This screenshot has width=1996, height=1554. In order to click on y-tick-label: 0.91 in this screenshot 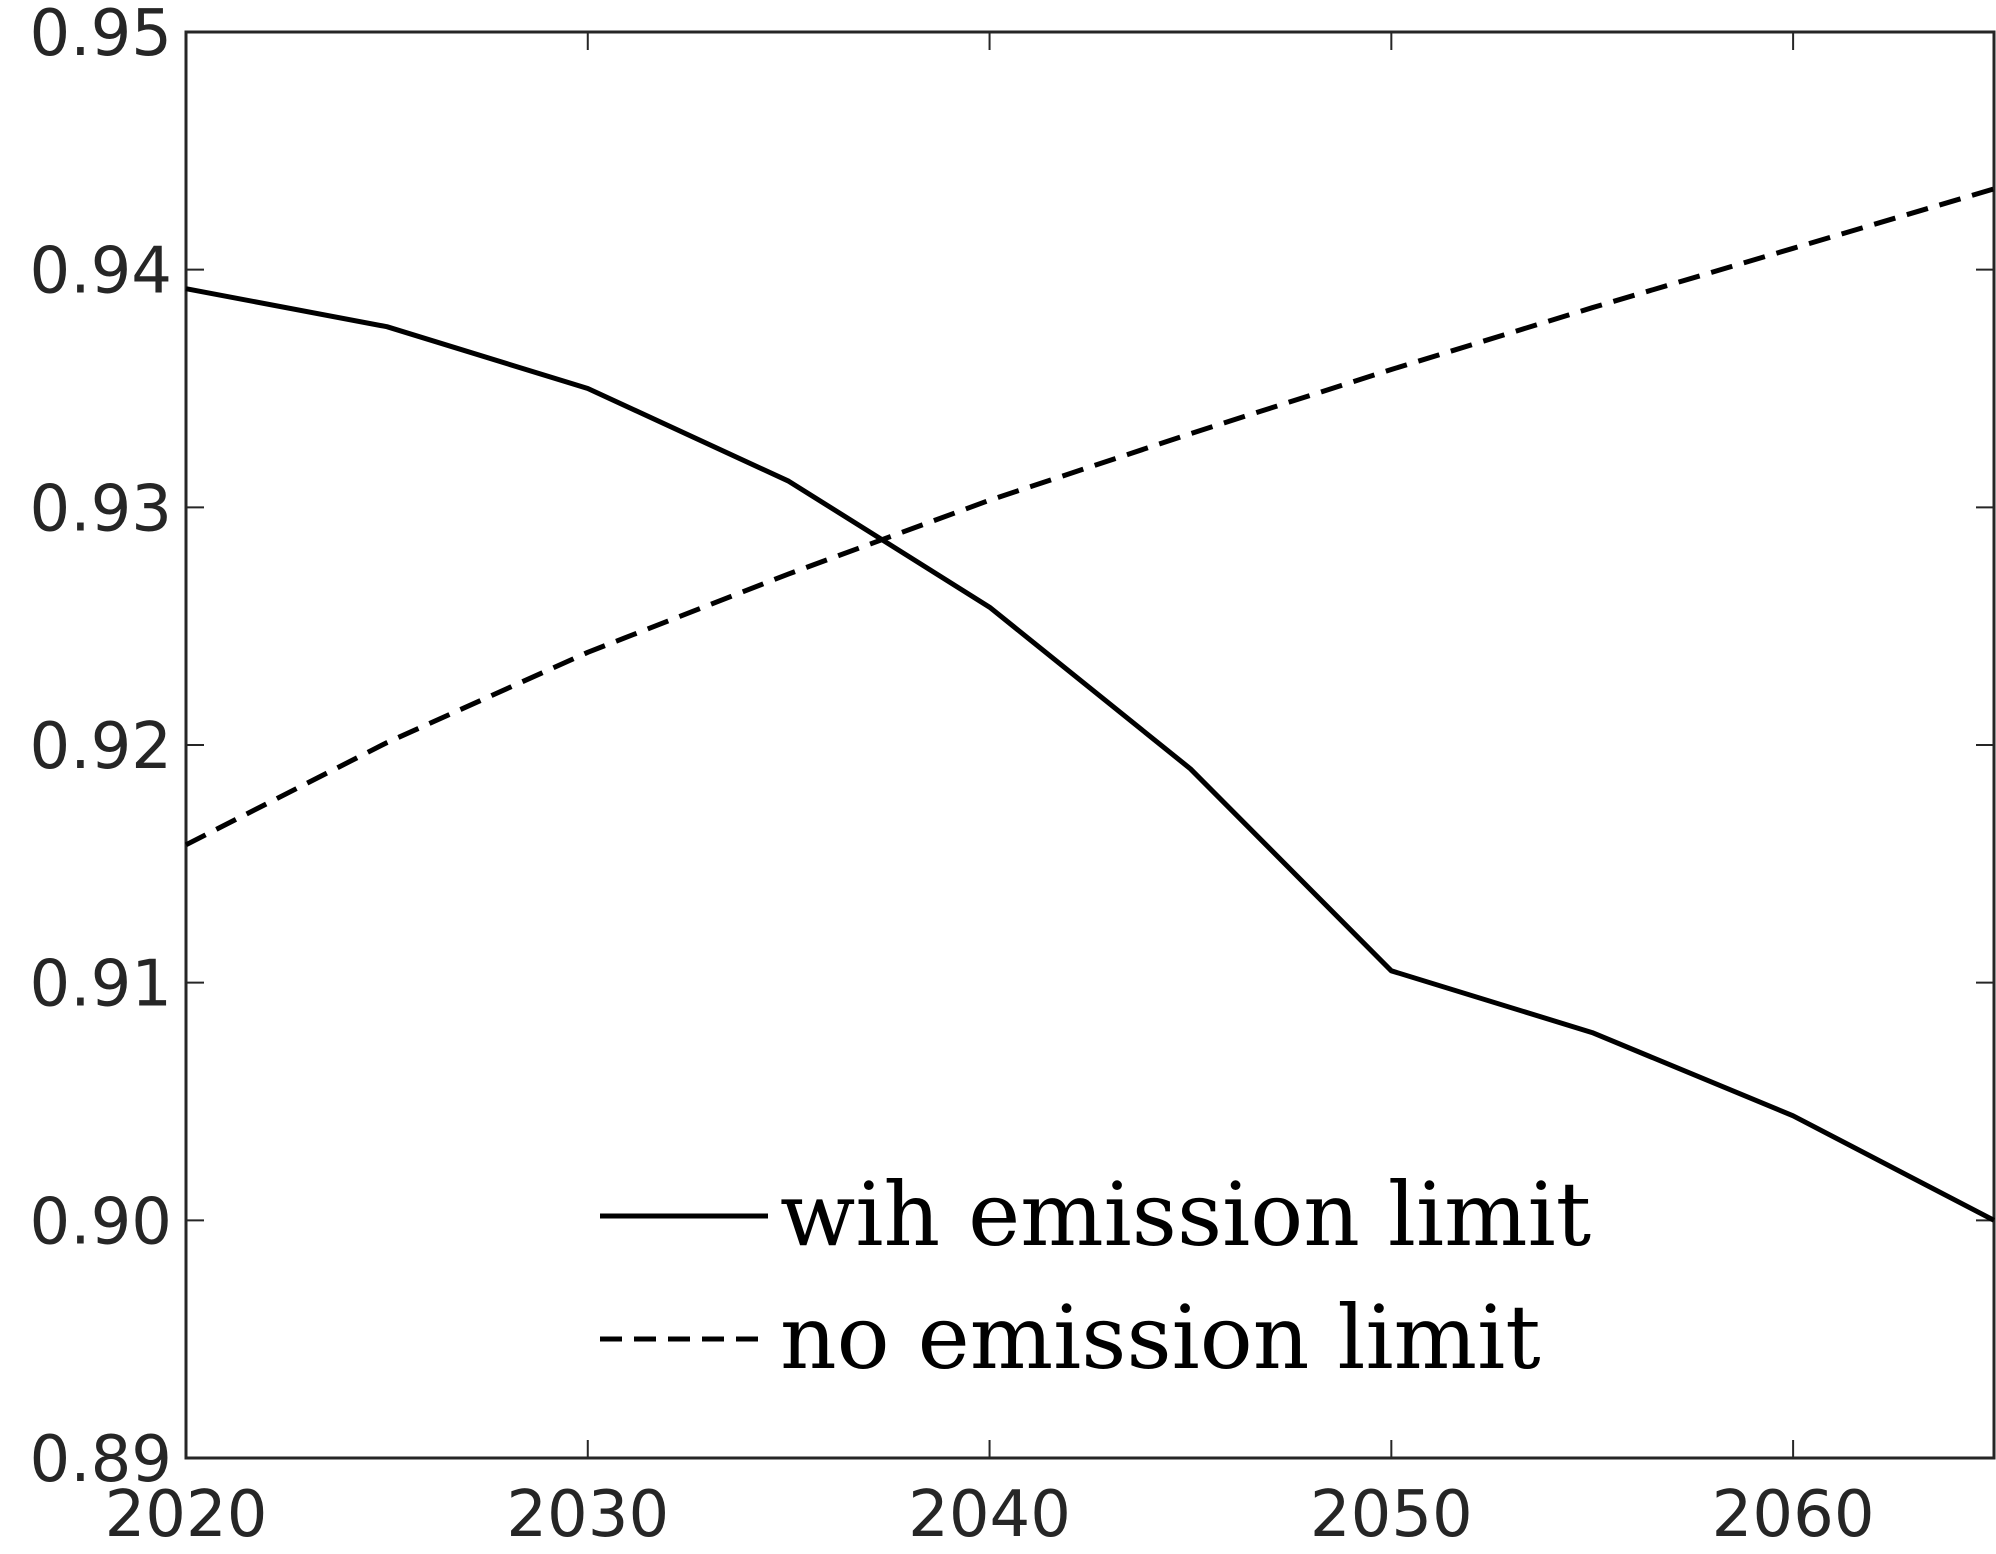, I will do `click(101, 985)`.